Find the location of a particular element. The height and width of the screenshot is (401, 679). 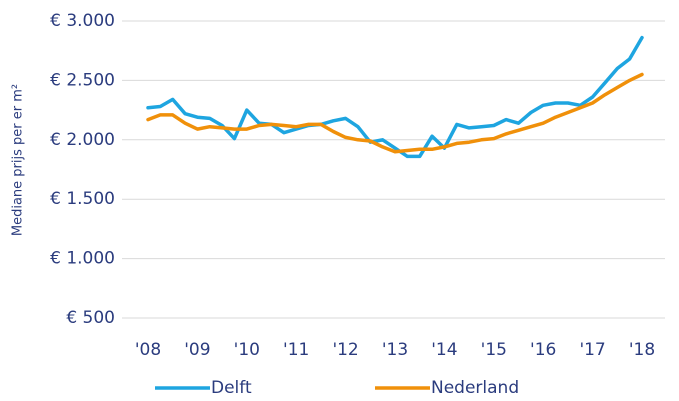

x-tick-label: '08 is located at coordinates (148, 350).